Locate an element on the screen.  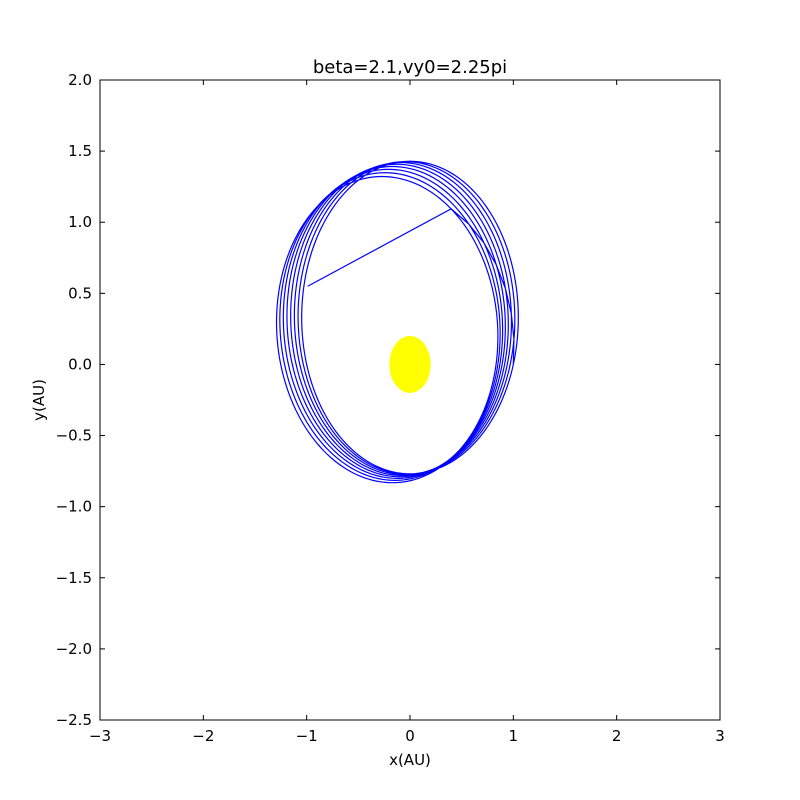
marker-layer is located at coordinates (410, 364).